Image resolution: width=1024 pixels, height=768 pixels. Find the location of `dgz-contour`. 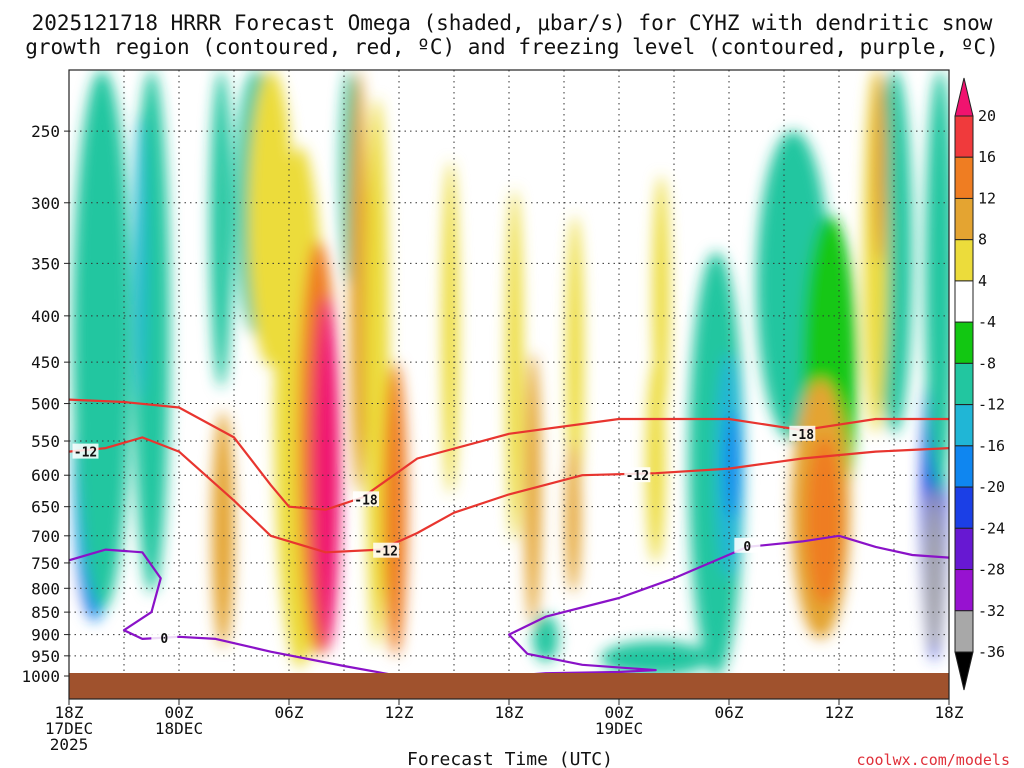

dgz-contour is located at coordinates (509, 495).